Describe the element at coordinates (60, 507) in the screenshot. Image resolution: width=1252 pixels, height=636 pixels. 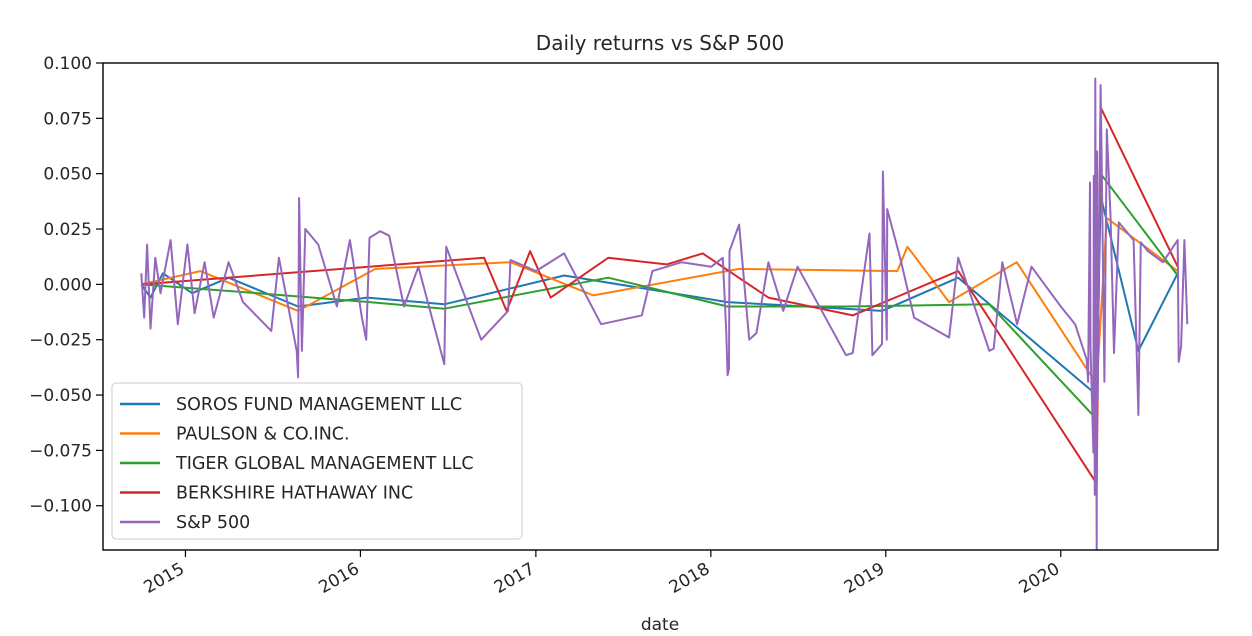
I see `y-tick-label: −0.100` at that location.